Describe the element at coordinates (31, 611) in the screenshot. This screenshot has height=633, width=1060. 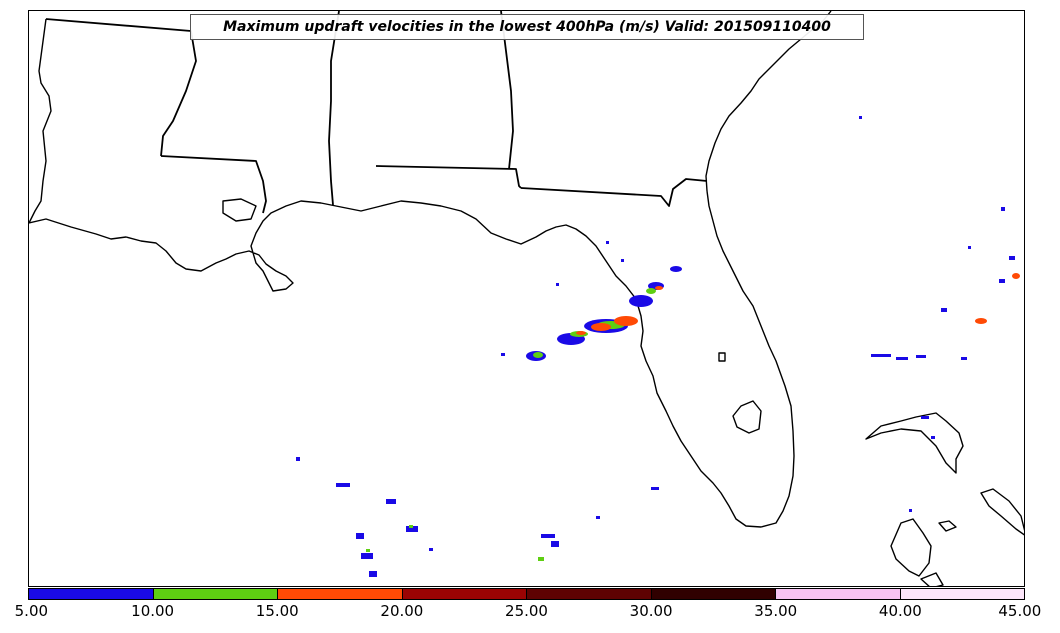
I see `colorbar-tick-label: 5.00` at that location.